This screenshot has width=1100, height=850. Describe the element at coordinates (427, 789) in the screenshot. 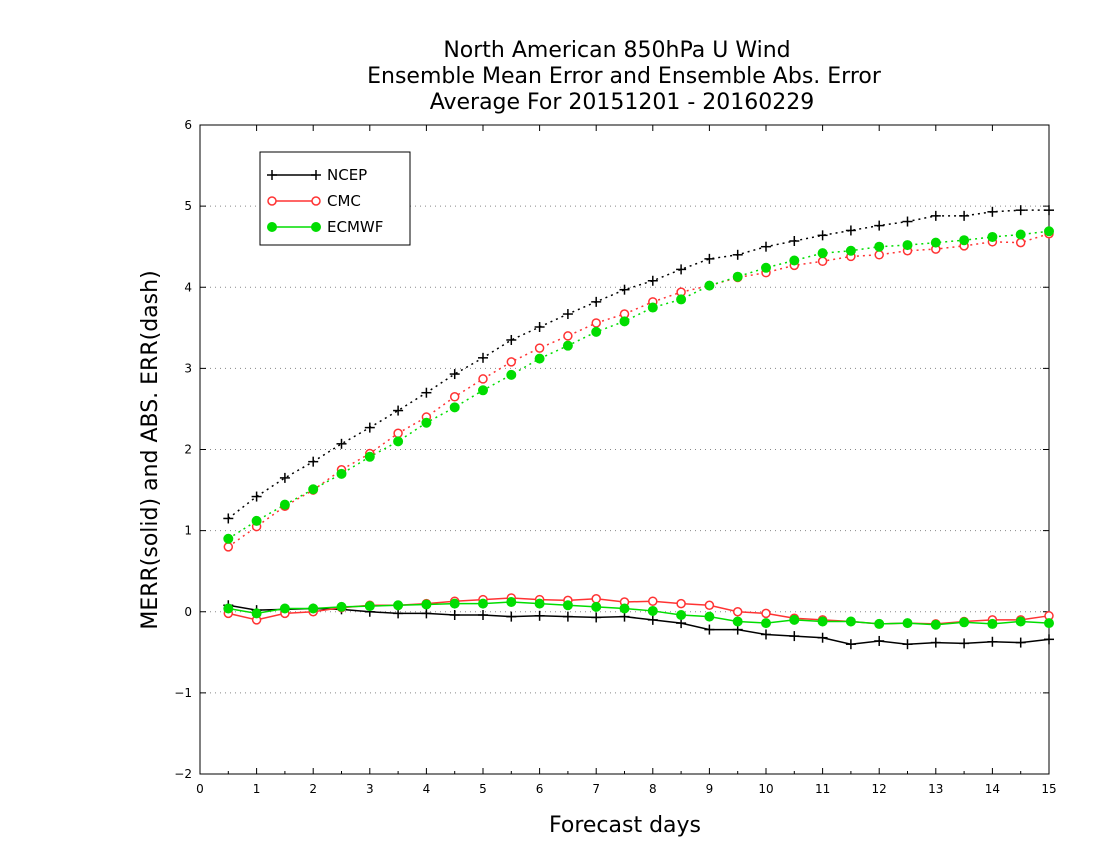

I see `x-tick-label: 4` at that location.